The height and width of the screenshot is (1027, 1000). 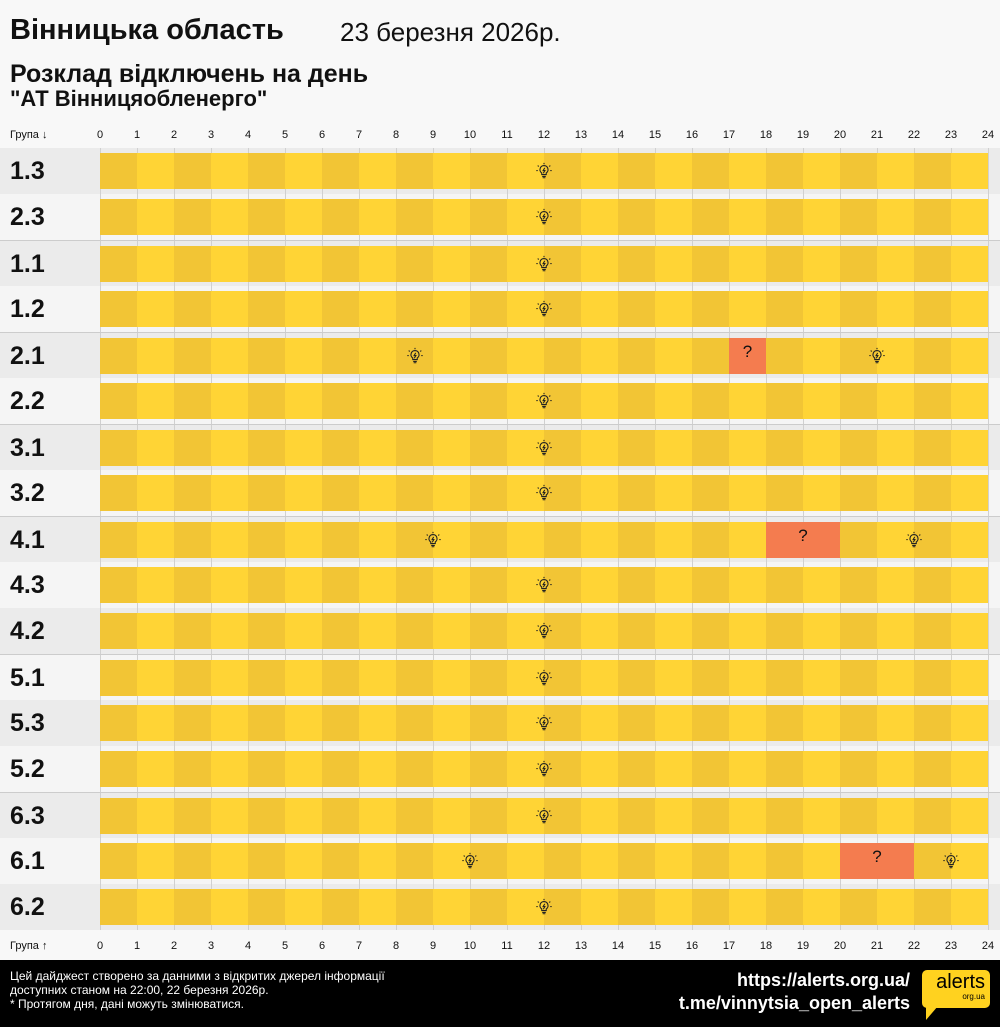 I want to click on group-sort-label-bottom: Група ↑, so click(x=29, y=946).